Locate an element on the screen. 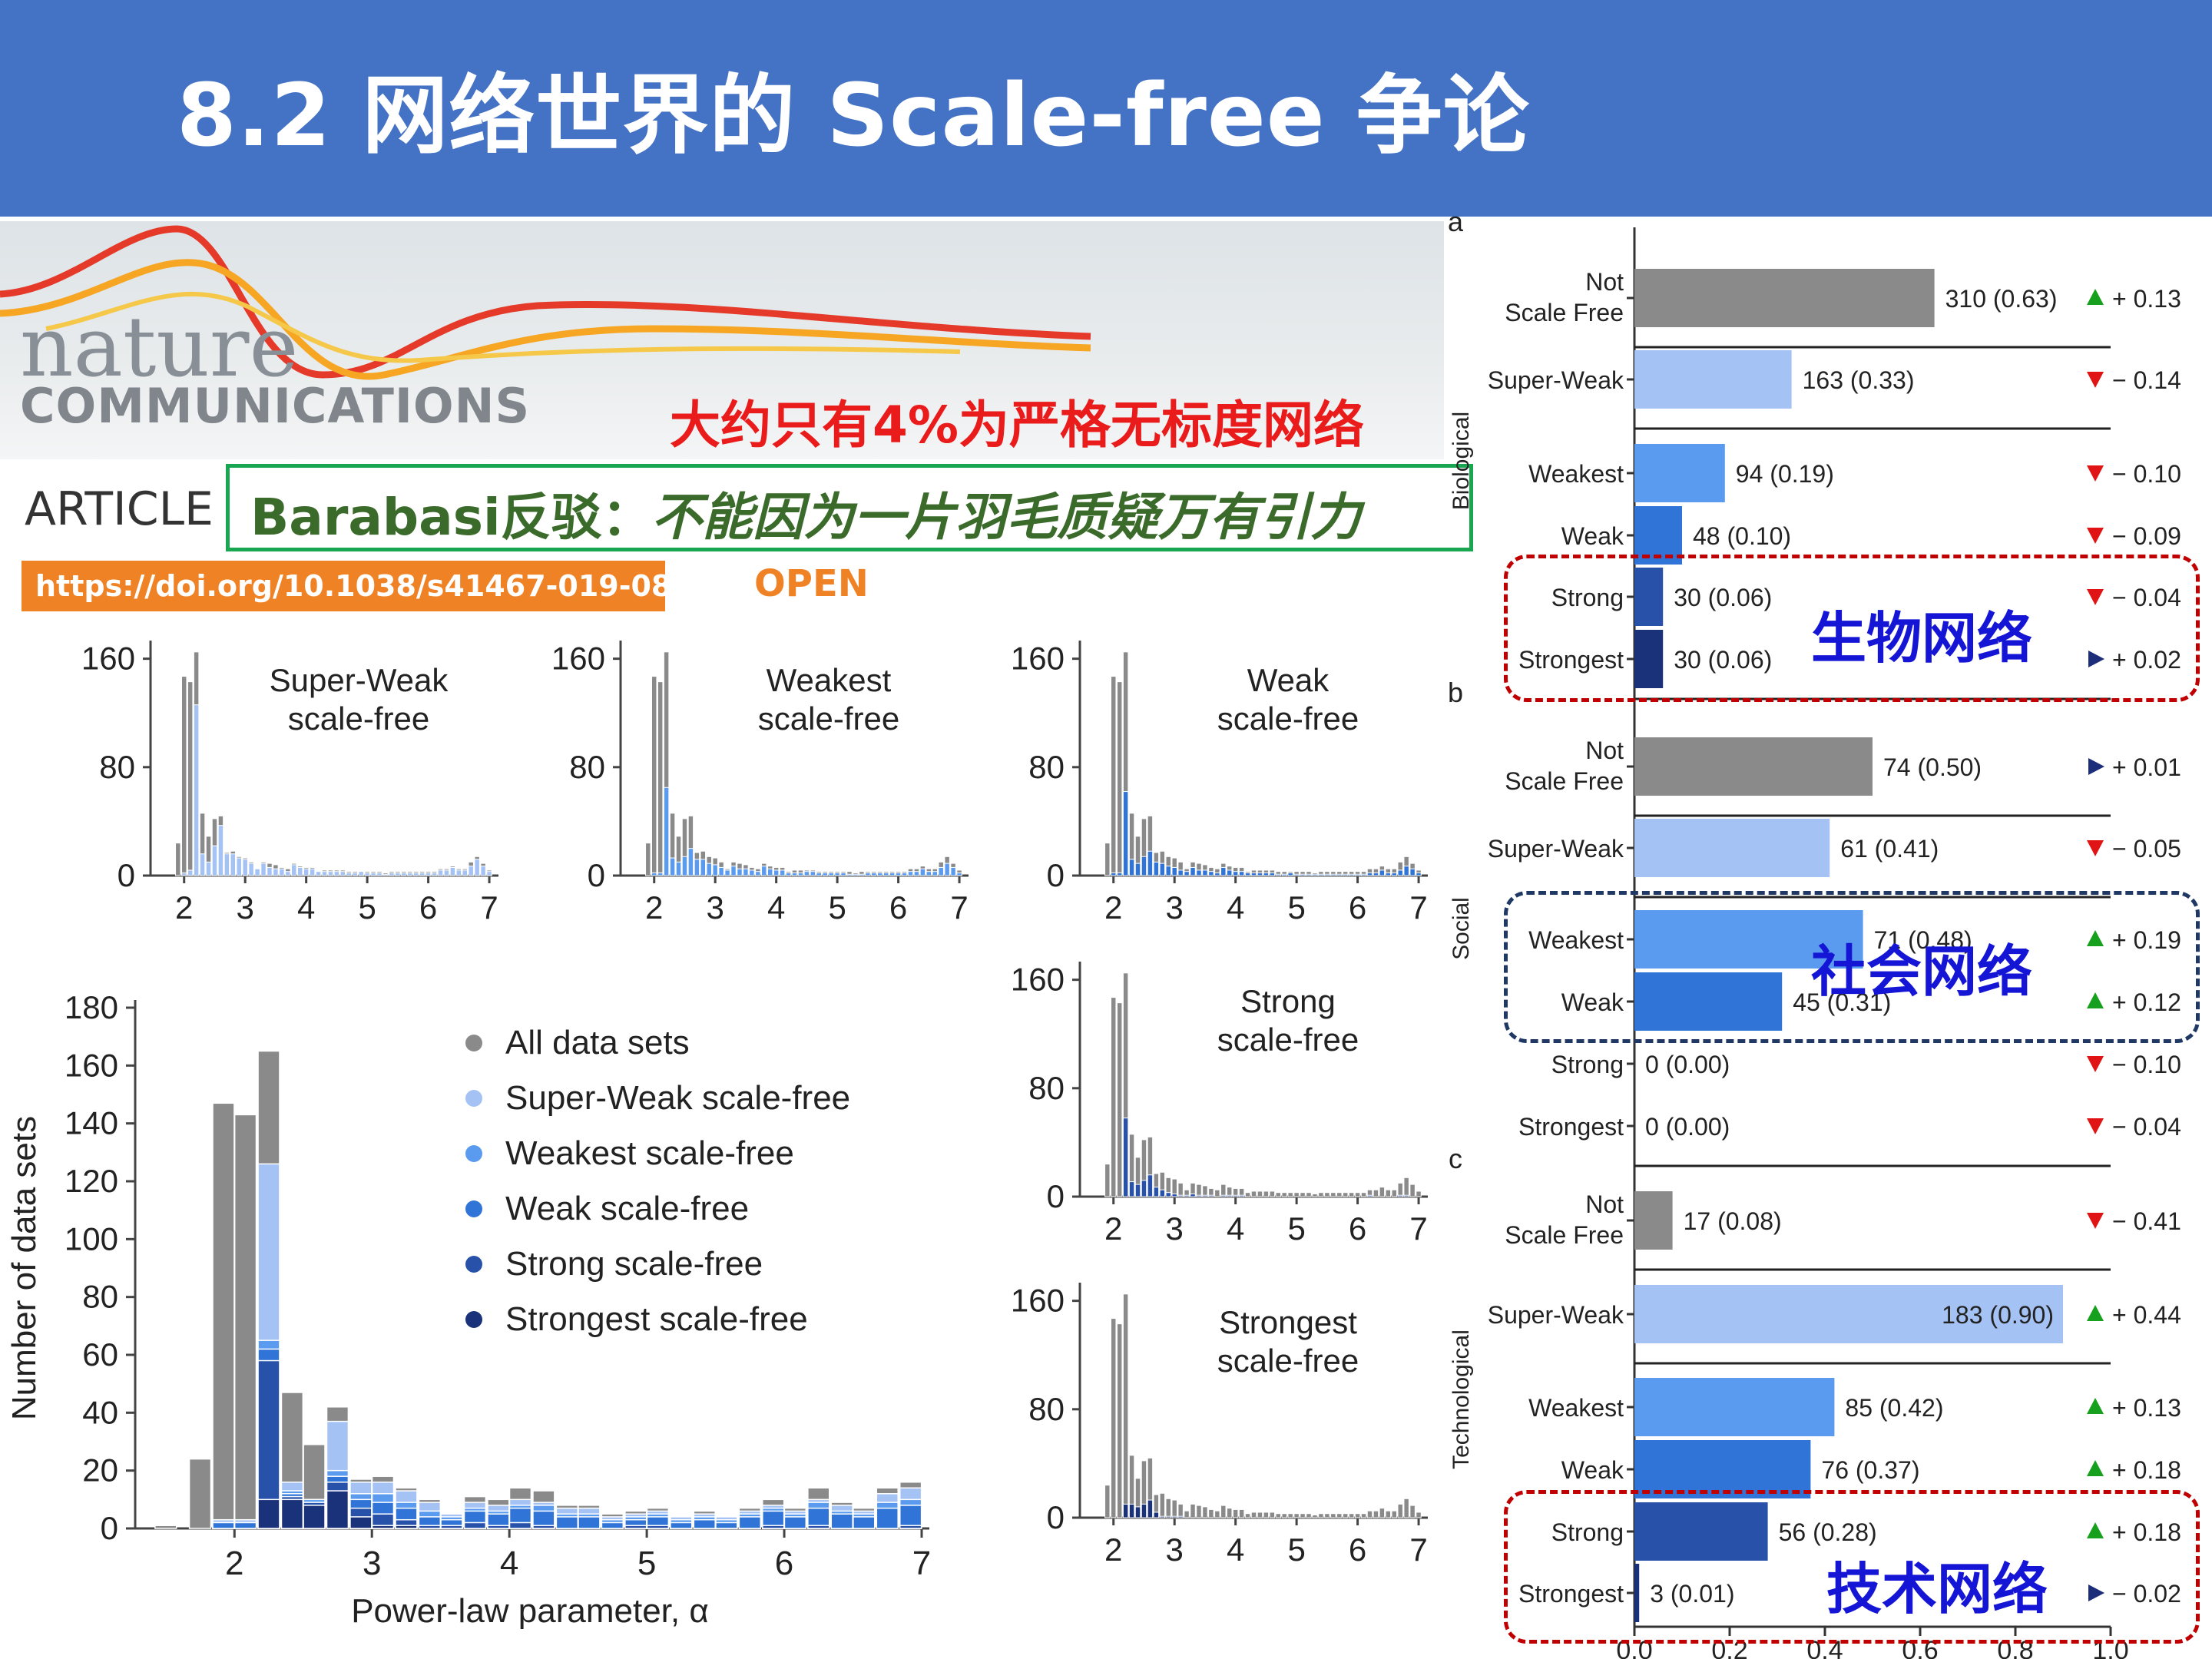  hbar-value-label: 3 (0.01) is located at coordinates (1692, 1594).